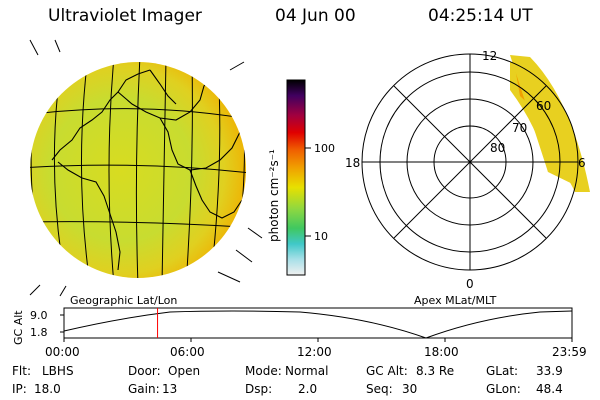 The width and height of the screenshot is (600, 400). What do you see at coordinates (47, 389) in the screenshot?
I see `ip-value: 18.0` at bounding box center [47, 389].